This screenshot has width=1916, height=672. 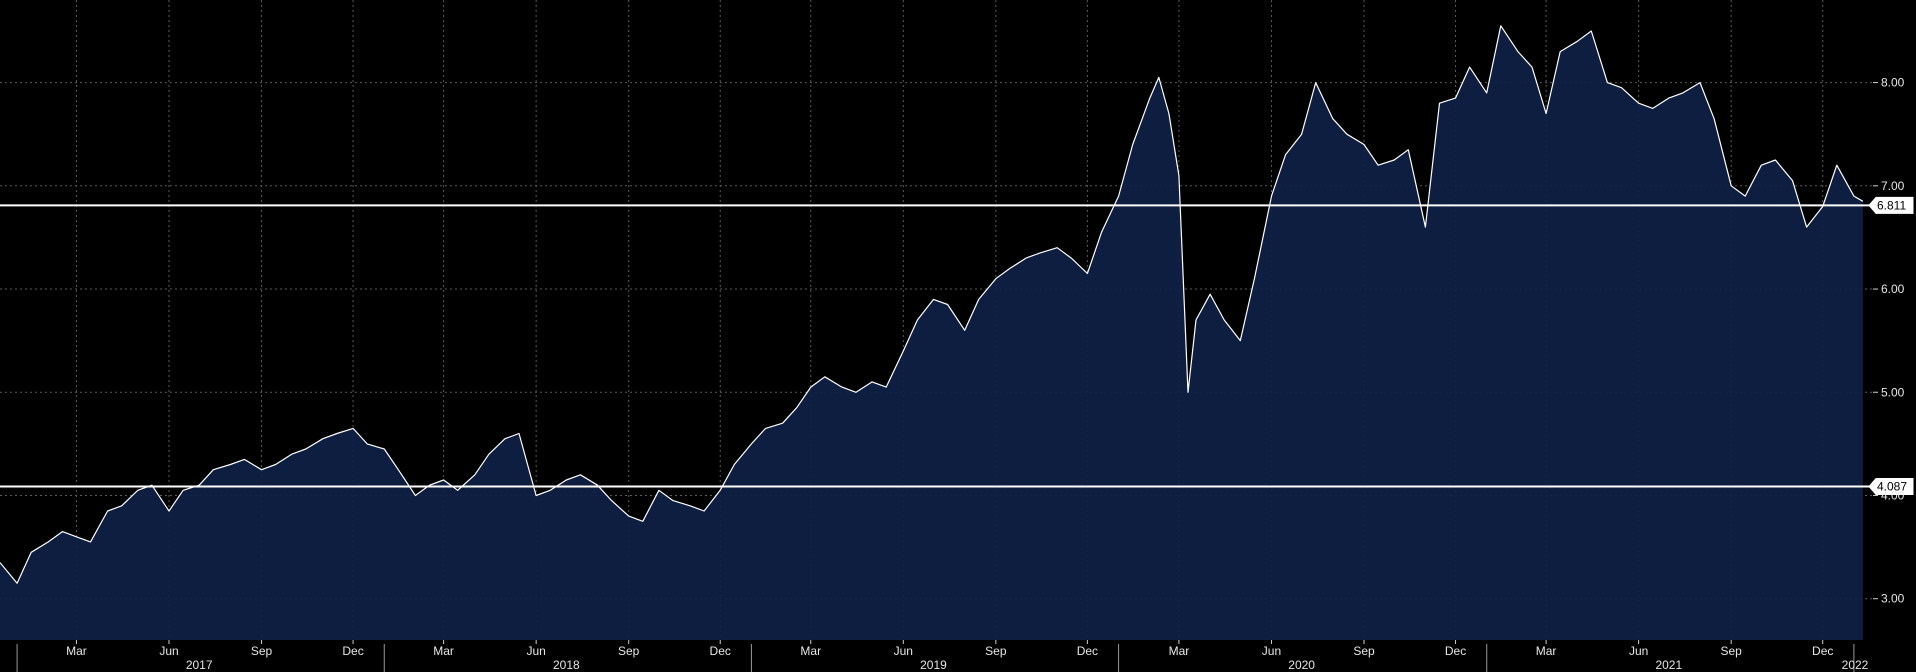 What do you see at coordinates (1301, 665) in the screenshot?
I see `year-label: 2020` at bounding box center [1301, 665].